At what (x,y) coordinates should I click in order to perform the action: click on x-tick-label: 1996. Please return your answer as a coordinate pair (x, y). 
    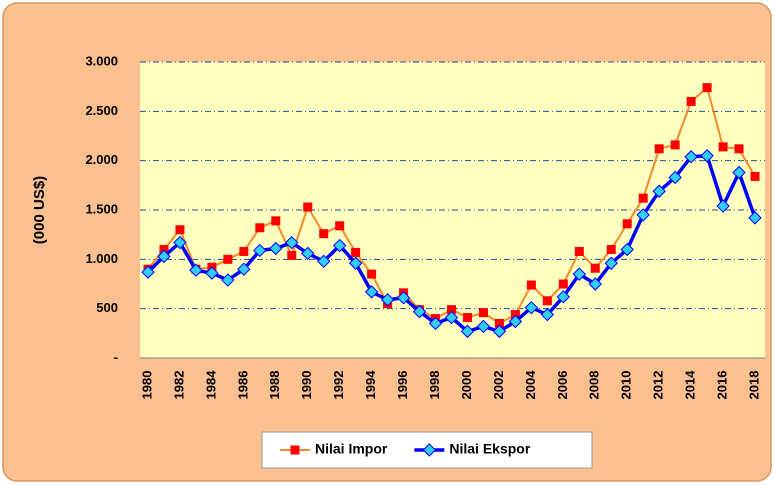
    Looking at the image, I should click on (402, 385).